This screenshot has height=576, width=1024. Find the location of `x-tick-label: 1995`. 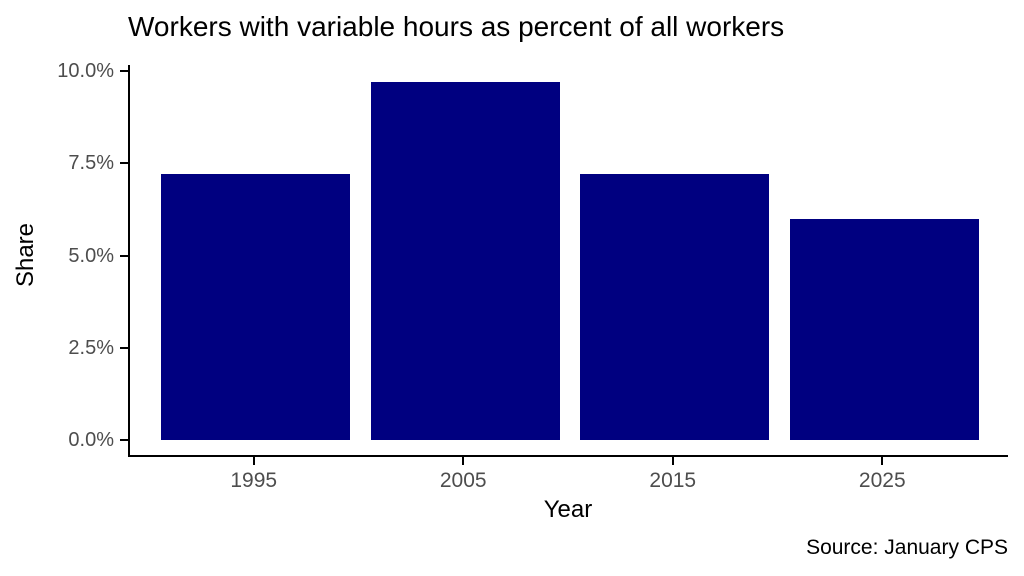

x-tick-label: 1995 is located at coordinates (254, 480).